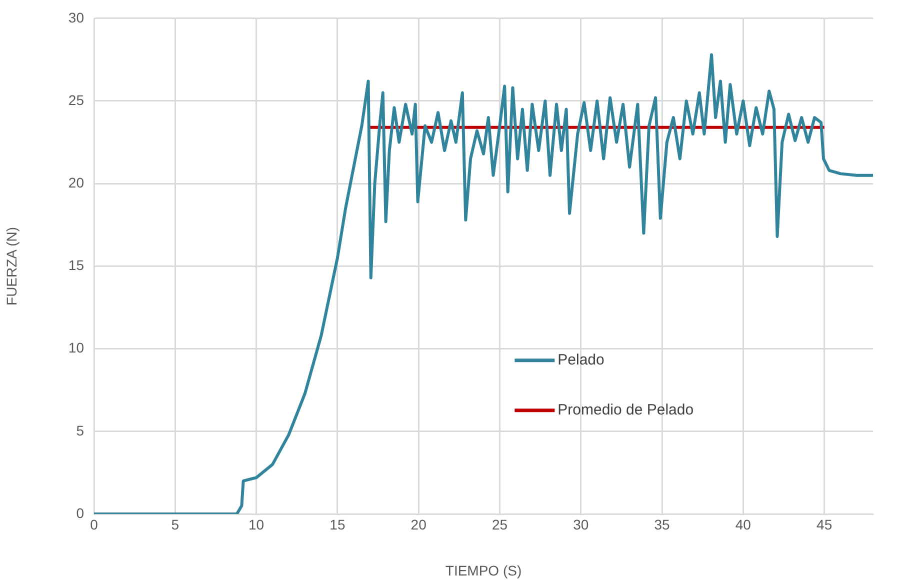 This screenshot has width=899, height=584. Describe the element at coordinates (338, 524) in the screenshot. I see `x-tick-label: 15` at that location.